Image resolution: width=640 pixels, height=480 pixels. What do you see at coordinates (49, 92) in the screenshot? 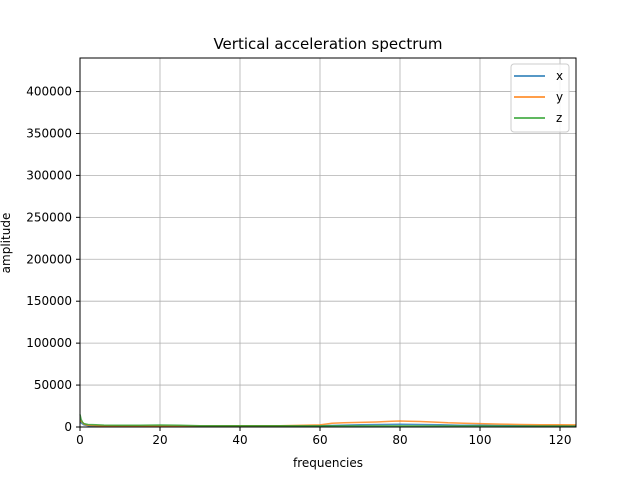
I see `y-tick-label: 400000` at bounding box center [49, 92].